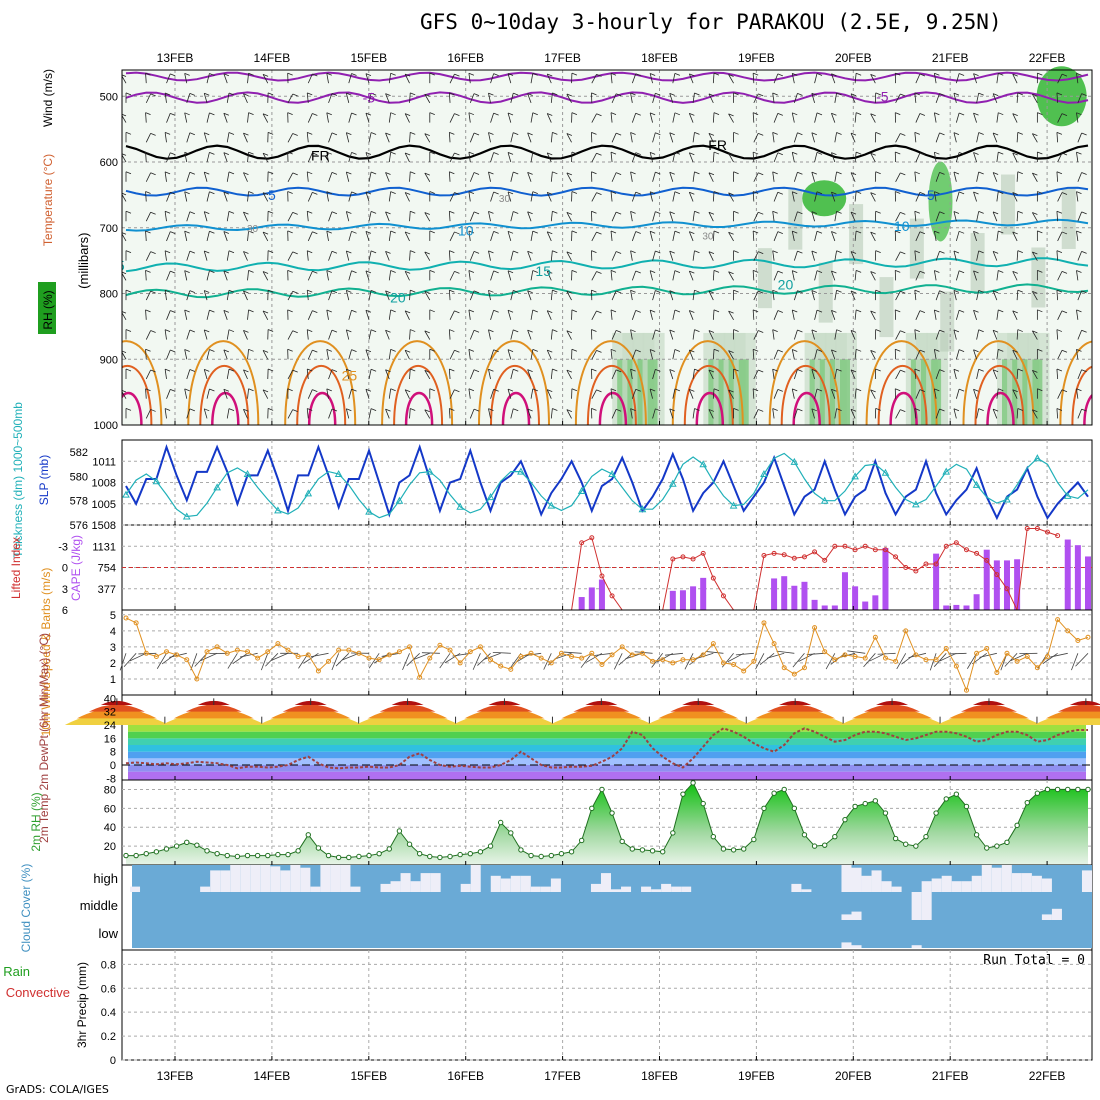 This screenshot has width=1100, height=1100. What do you see at coordinates (642, 392) in the screenshot?
I see `rh-humid-core` at bounding box center [642, 392].